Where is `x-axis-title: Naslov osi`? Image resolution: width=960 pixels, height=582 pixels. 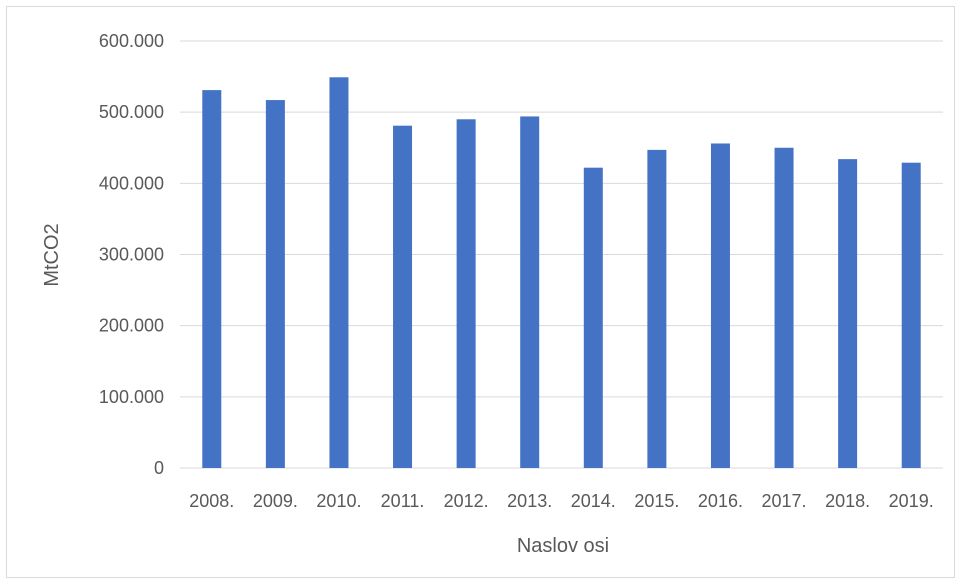 x-axis-title: Naslov osi is located at coordinates (563, 546).